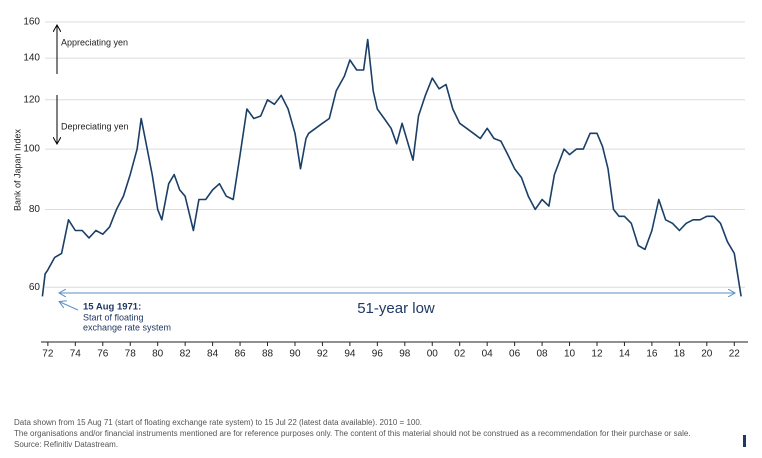 Image resolution: width=762 pixels, height=458 pixels. I want to click on x-tick-label: 78, so click(131, 354).